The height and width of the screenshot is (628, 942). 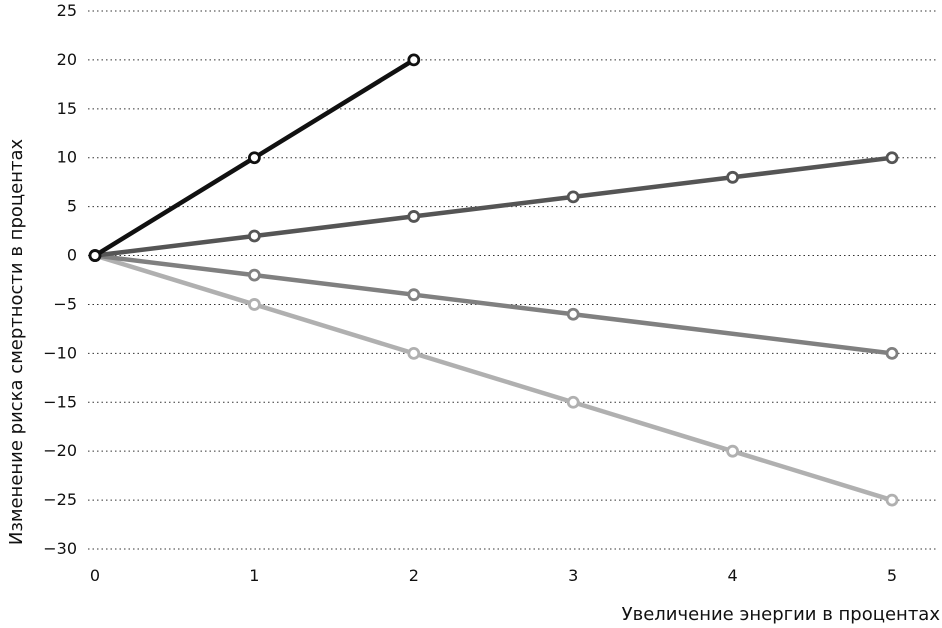 What do you see at coordinates (72, 206) in the screenshot?
I see `y-tick-label: 5` at bounding box center [72, 206].